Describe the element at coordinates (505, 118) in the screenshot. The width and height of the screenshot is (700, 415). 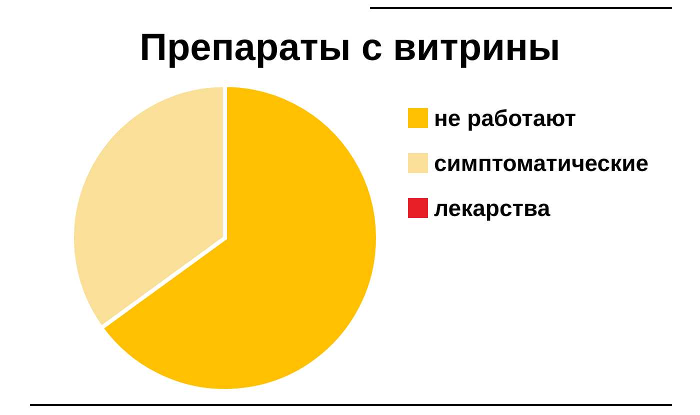
I see `legend-label: не работают` at that location.